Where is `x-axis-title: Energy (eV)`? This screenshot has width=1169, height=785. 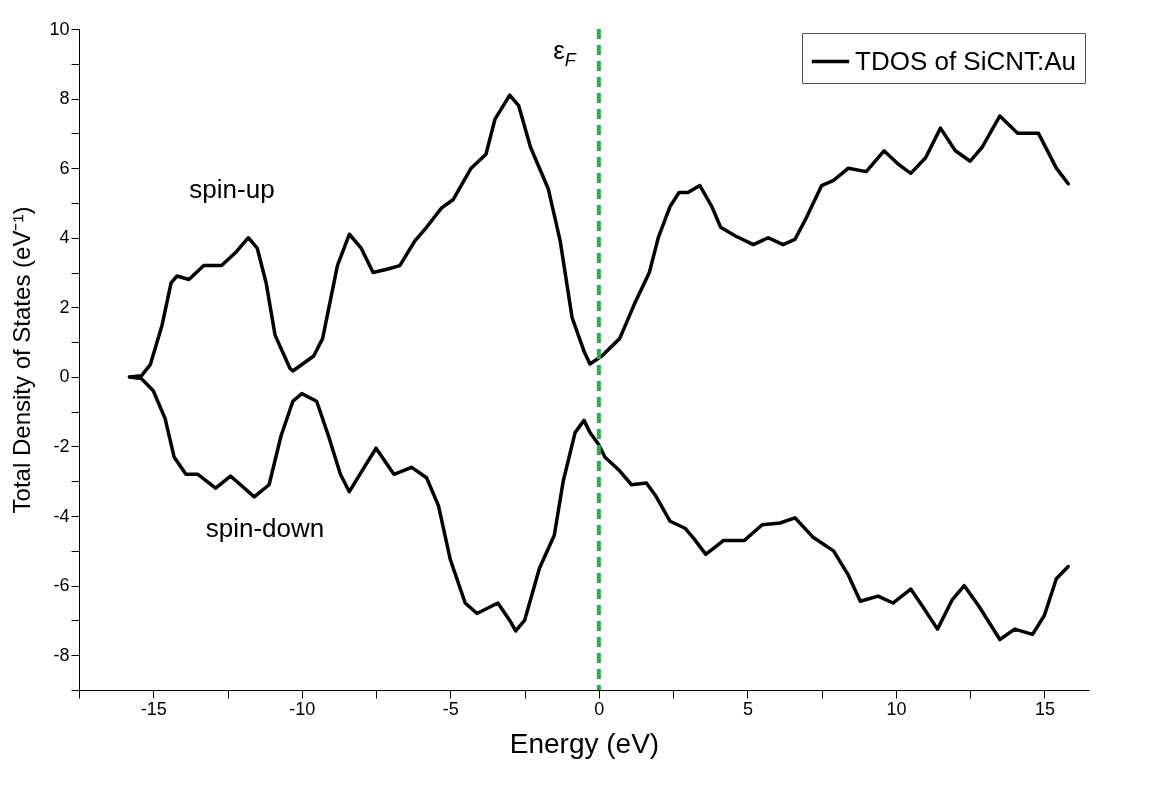 x-axis-title: Energy (eV) is located at coordinates (584, 743).